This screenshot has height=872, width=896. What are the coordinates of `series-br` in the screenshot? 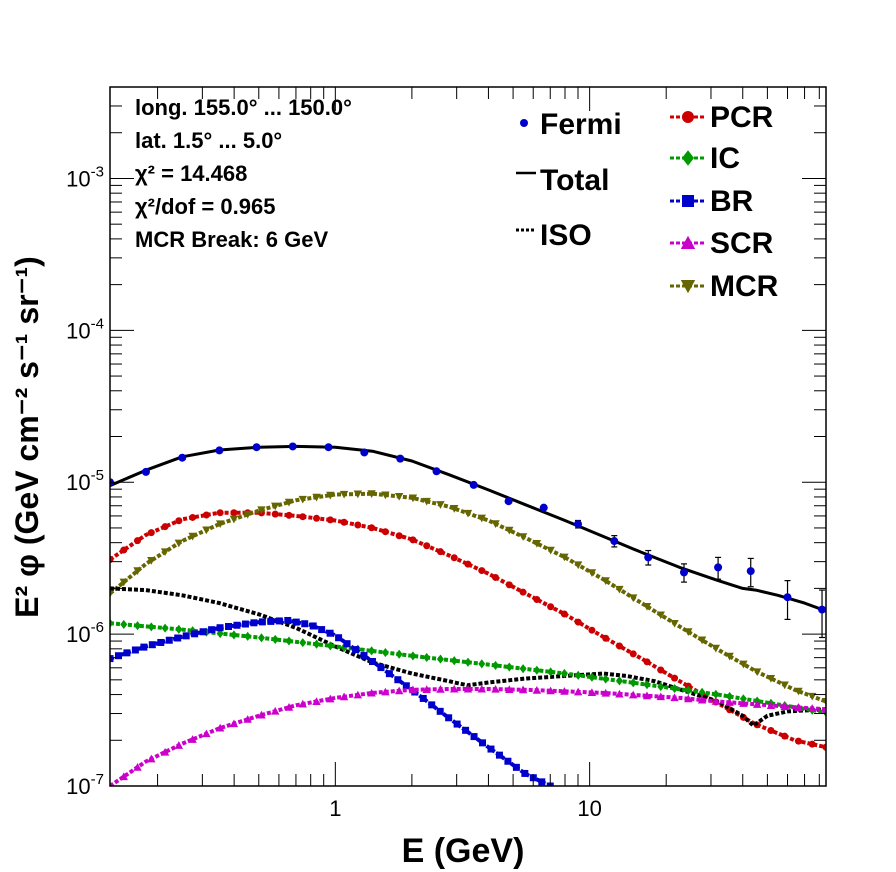 It's located at (332, 701).